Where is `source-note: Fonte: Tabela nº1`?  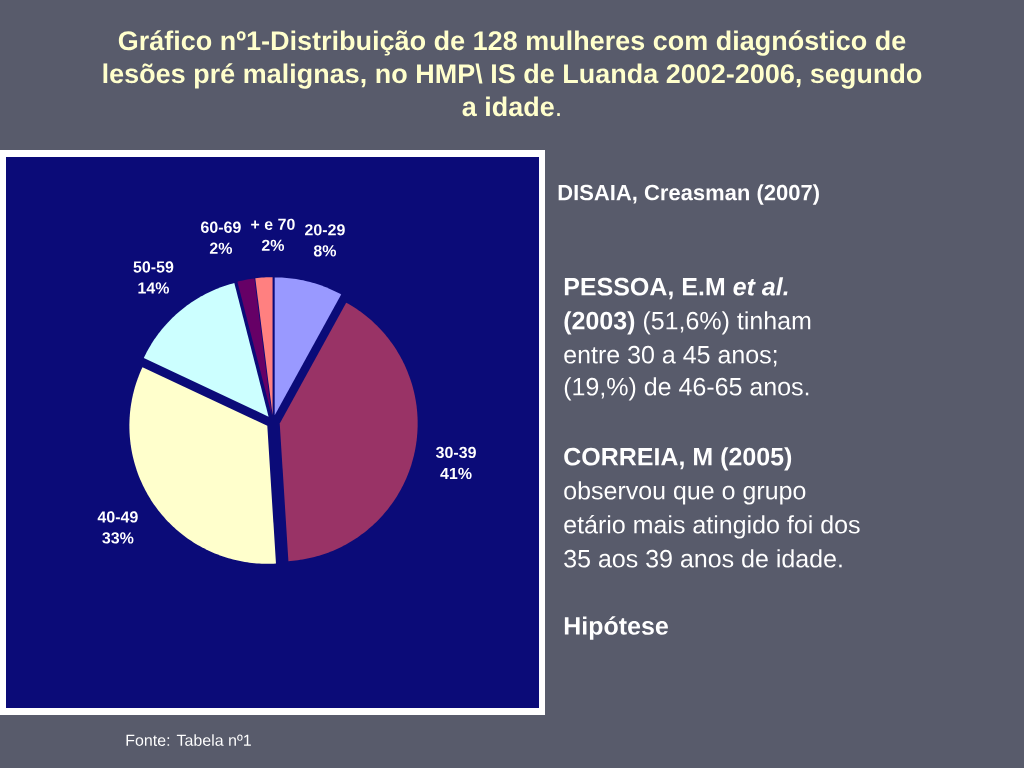 source-note: Fonte: Tabela nº1 is located at coordinates (188, 740).